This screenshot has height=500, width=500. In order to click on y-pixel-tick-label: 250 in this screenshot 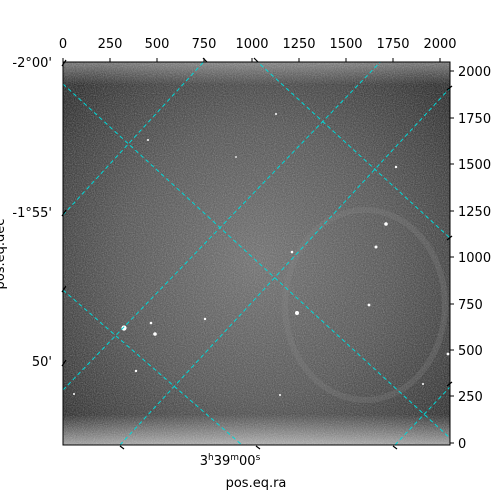, I will do `click(470, 397)`.